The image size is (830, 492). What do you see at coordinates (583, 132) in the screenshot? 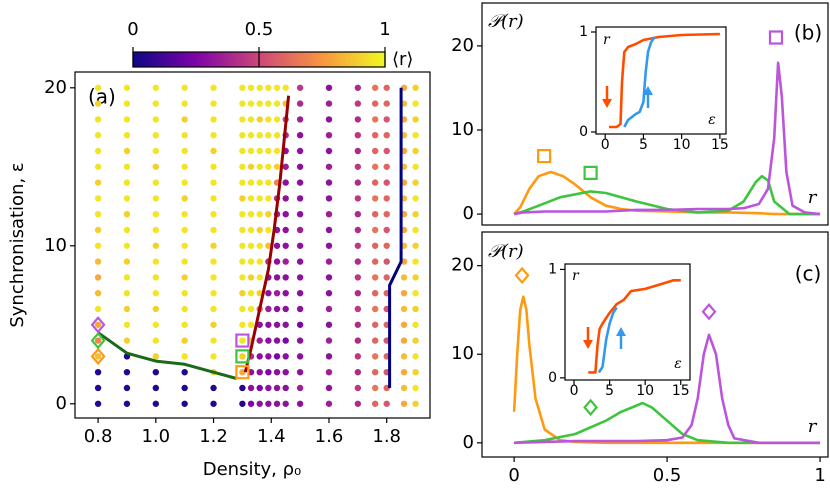
I see `y-tick-label: 0` at bounding box center [583, 132].